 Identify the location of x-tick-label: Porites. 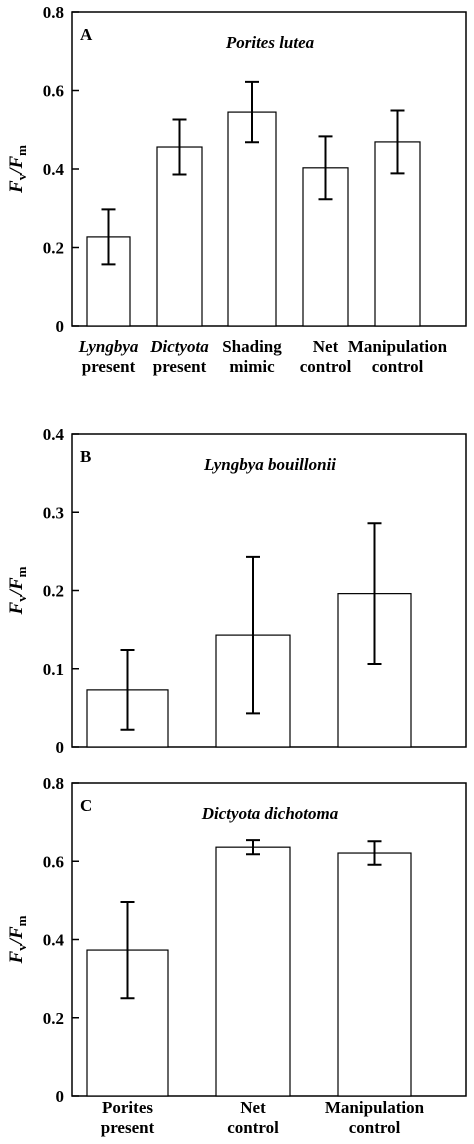
(127, 1107).